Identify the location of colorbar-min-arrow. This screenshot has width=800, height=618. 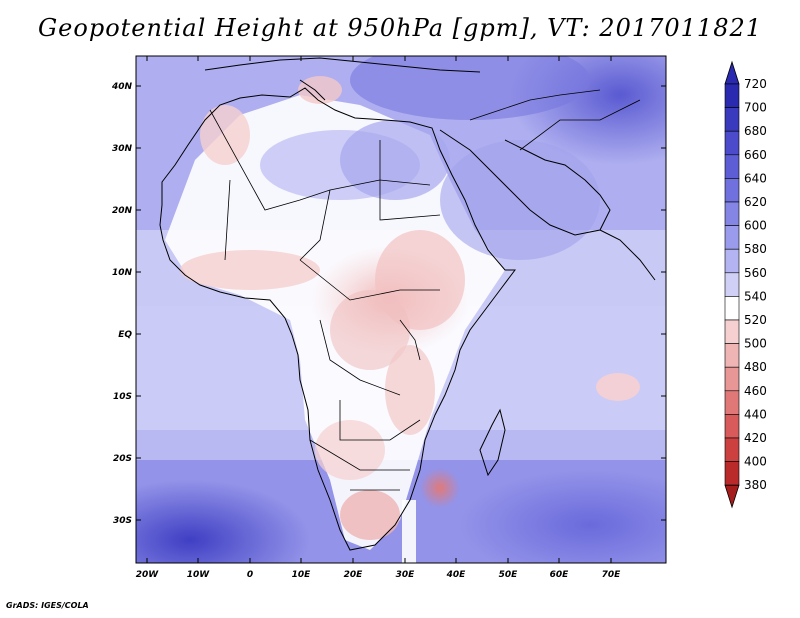
(732, 496).